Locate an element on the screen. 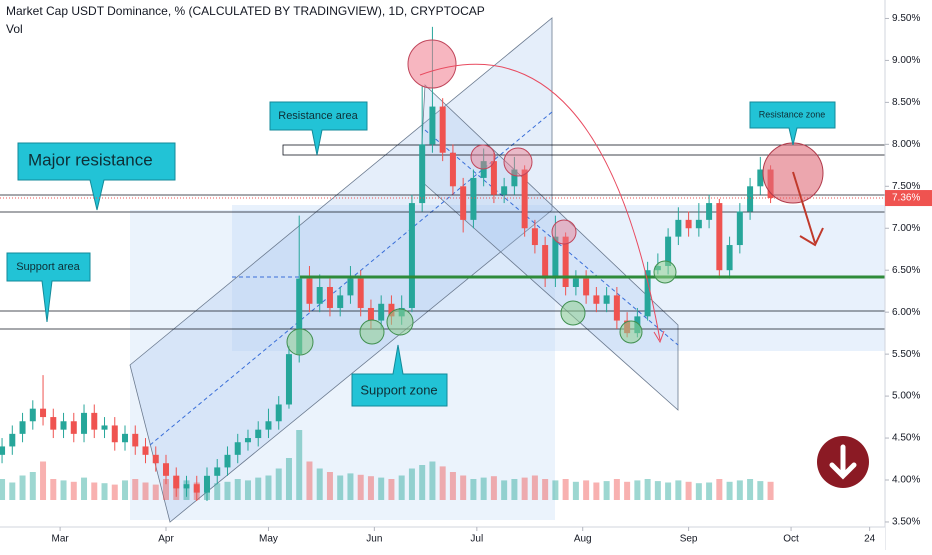 This screenshot has height=555, width=932. y-tick-label: 6.00% is located at coordinates (906, 312).